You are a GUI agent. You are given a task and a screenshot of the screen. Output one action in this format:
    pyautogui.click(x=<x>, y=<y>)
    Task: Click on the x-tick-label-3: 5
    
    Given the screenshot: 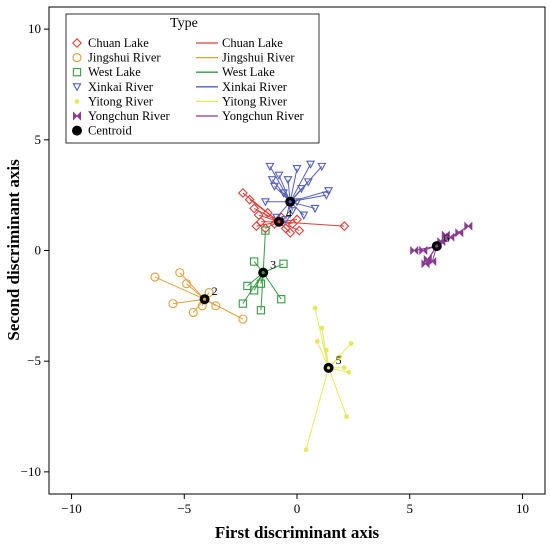 What is the action you would take?
    pyautogui.click(x=409, y=508)
    